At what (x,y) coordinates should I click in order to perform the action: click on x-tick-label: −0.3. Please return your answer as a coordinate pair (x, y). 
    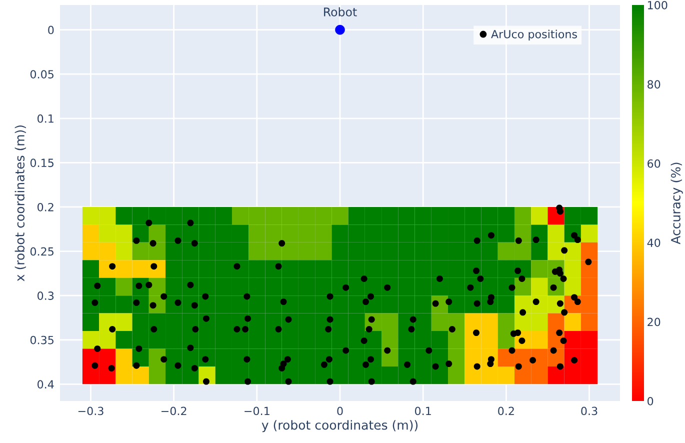
    Looking at the image, I should click on (91, 411).